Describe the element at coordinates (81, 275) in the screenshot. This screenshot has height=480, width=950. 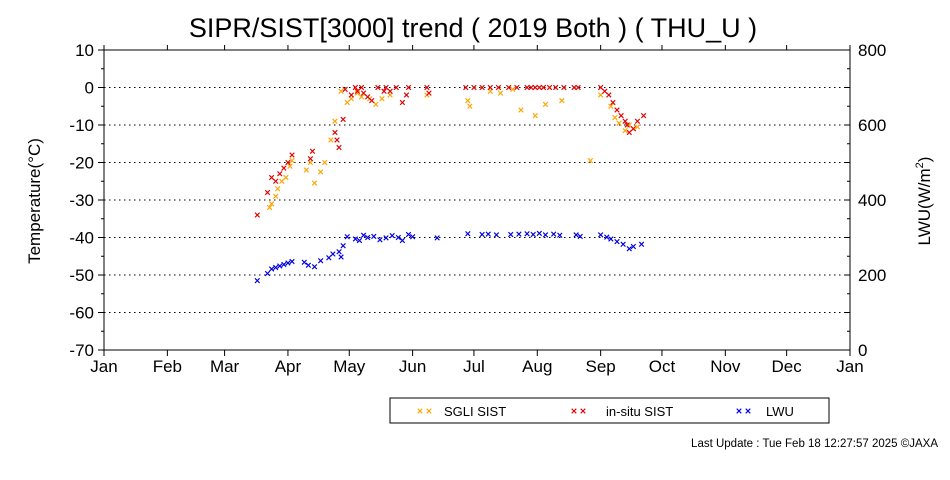
I see `y-tick-label: -50` at that location.